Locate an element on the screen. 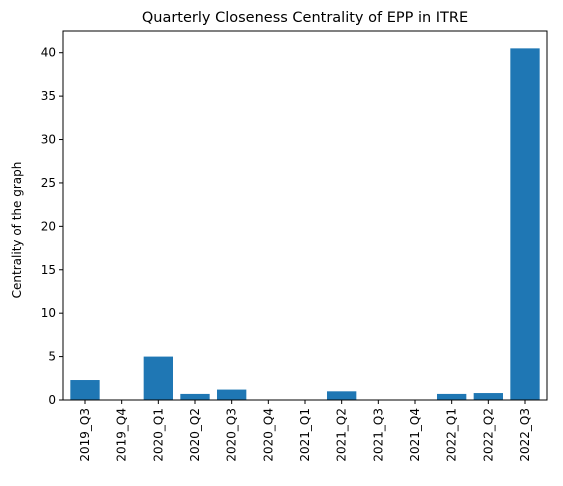  bar-2020_Q3 is located at coordinates (232, 394).